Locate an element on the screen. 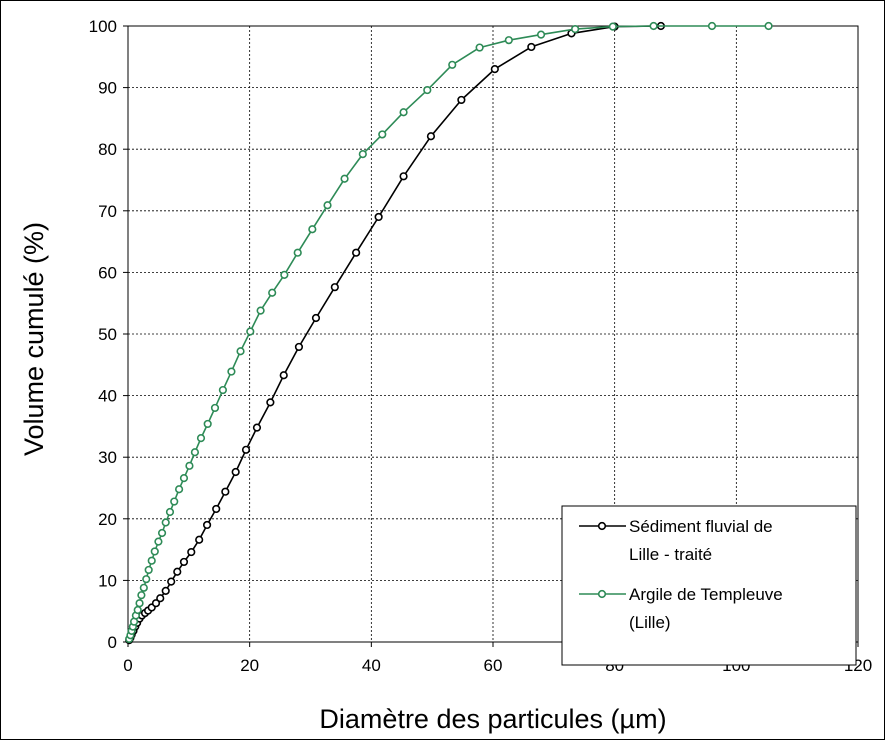 The width and height of the screenshot is (885, 741). x-tick-label: 0 is located at coordinates (127, 665).